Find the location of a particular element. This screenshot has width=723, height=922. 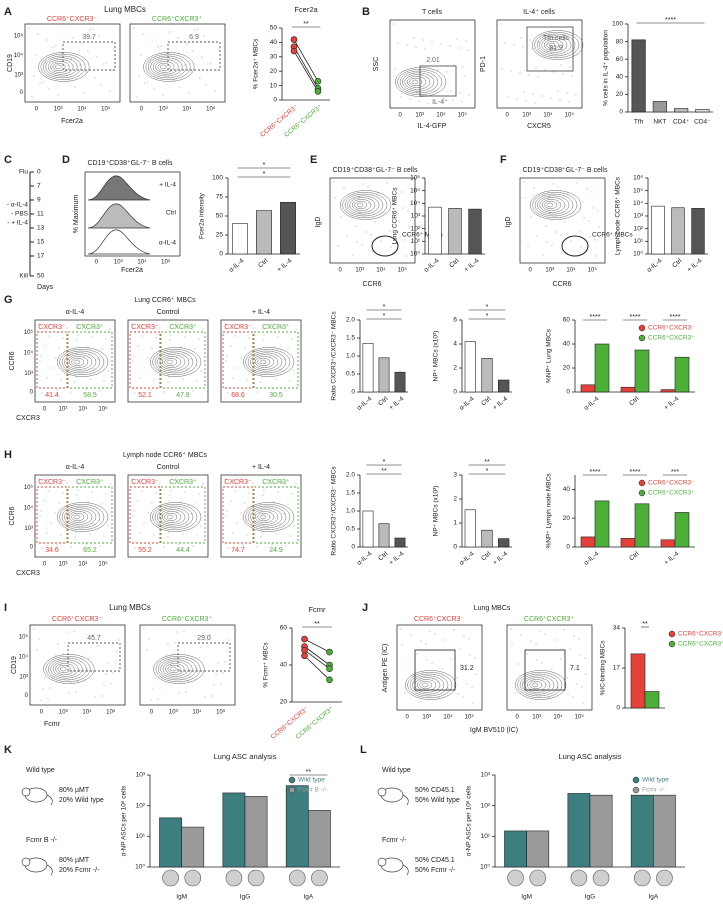

x-tick-label: NKT is located at coordinates (659, 122).